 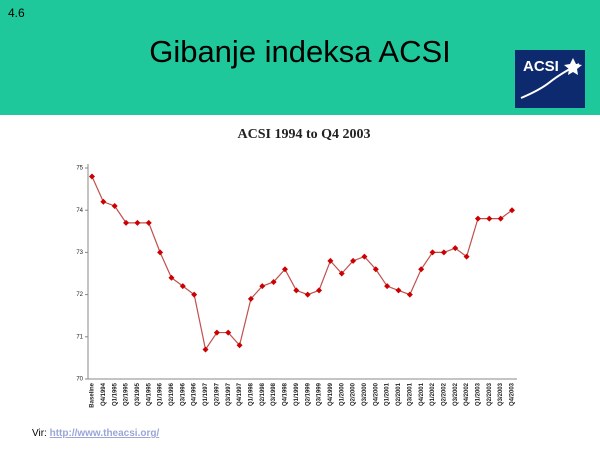 I want to click on x-tick-label: Q4/1996, so click(x=195, y=394).